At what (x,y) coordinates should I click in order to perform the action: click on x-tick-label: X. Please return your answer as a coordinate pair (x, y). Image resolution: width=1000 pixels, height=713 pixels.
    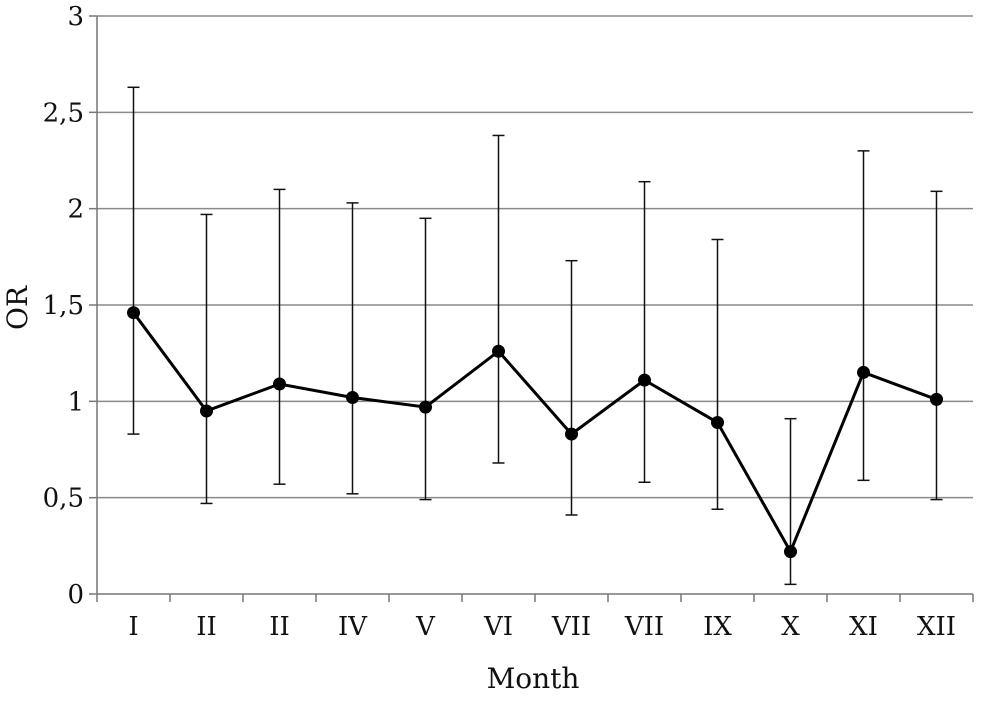
    Looking at the image, I should click on (790, 627).